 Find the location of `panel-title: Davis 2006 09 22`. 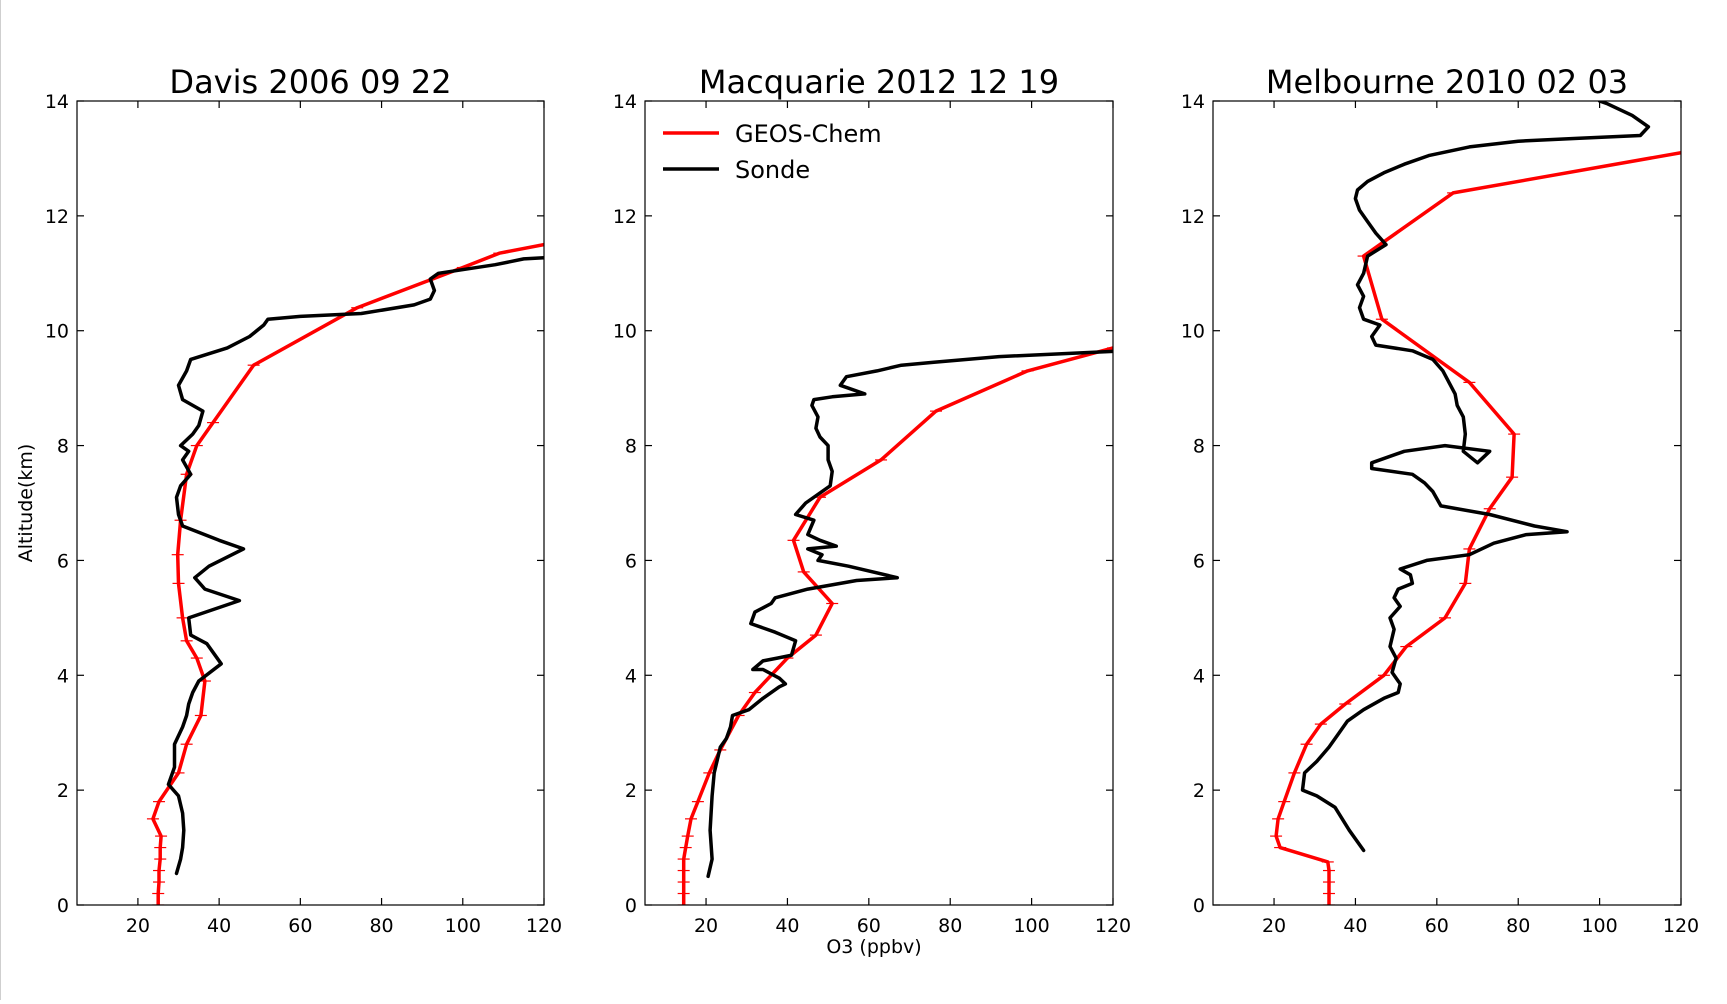

panel-title: Davis 2006 09 22 is located at coordinates (310, 82).